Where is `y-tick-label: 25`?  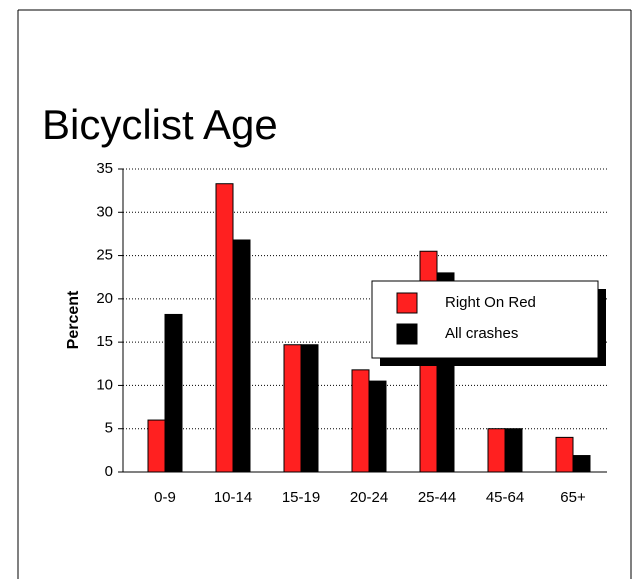 y-tick-label: 25 is located at coordinates (104, 255).